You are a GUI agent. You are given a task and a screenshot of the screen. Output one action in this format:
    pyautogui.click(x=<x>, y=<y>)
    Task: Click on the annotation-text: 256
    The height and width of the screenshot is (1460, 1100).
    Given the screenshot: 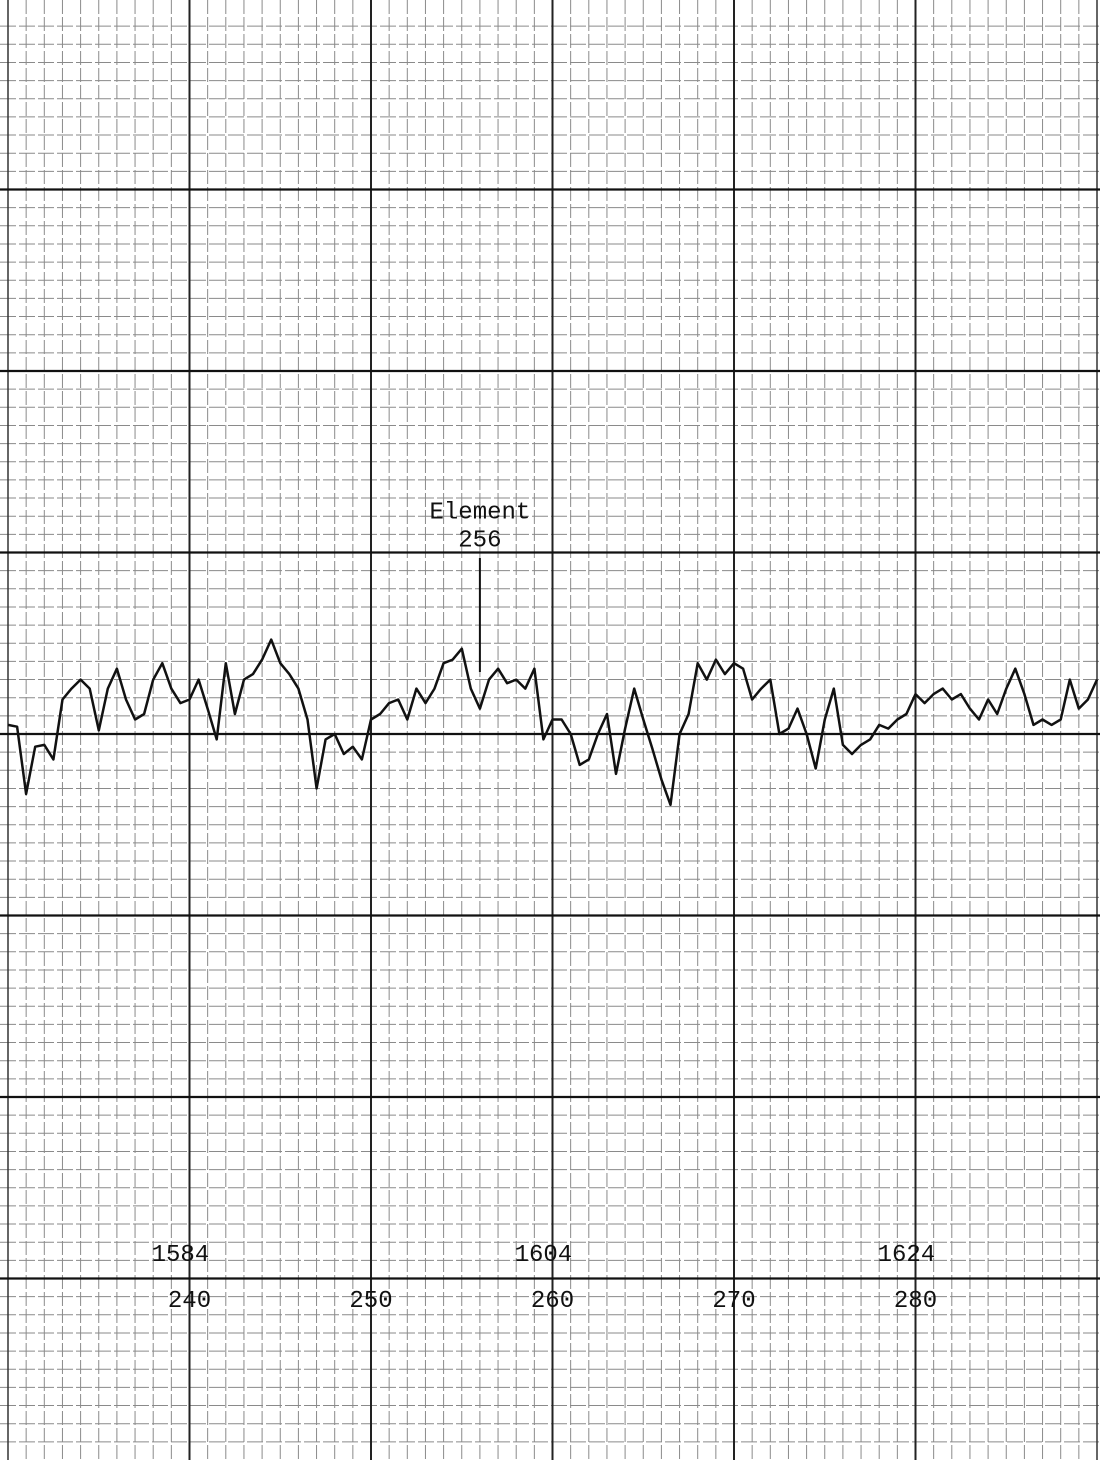 What is the action you would take?
    pyautogui.click(x=479, y=540)
    